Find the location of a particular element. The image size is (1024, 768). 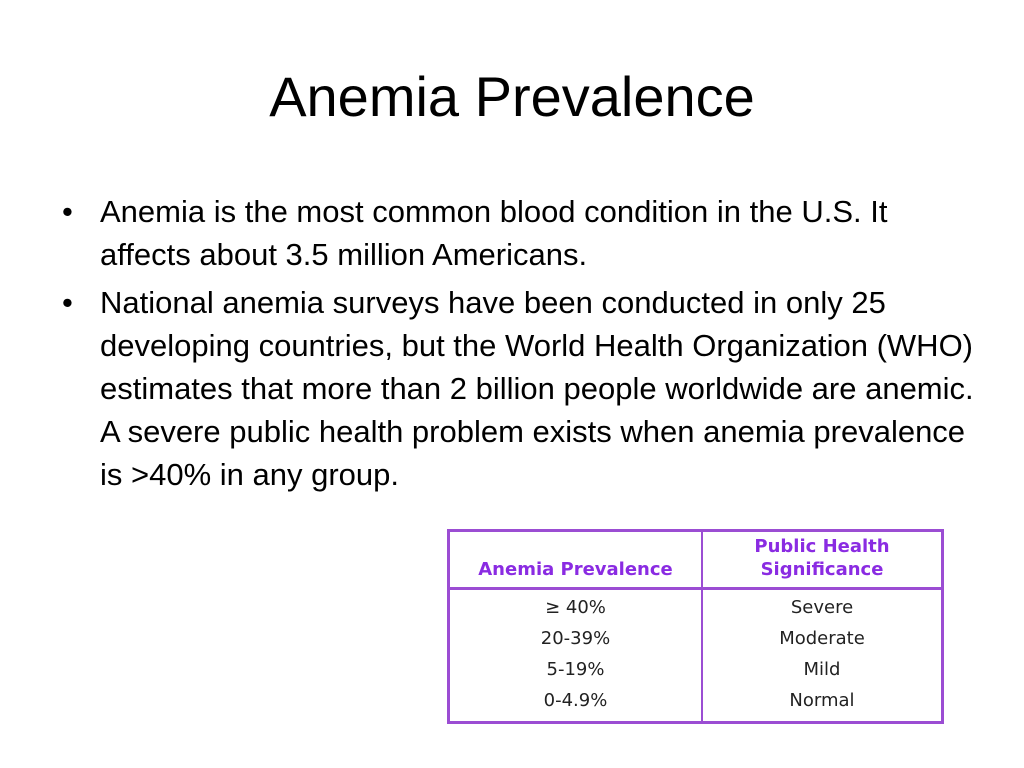

prevalence-cell: 0-4.9% is located at coordinates (575, 704).